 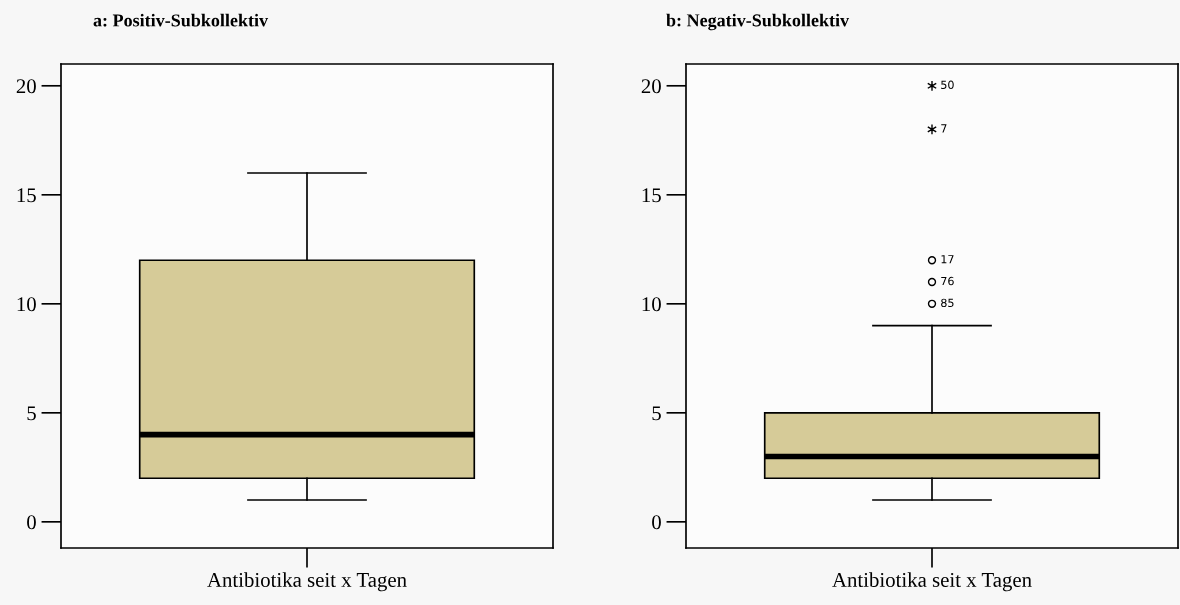 I want to click on annotation: 76, so click(x=947, y=281).